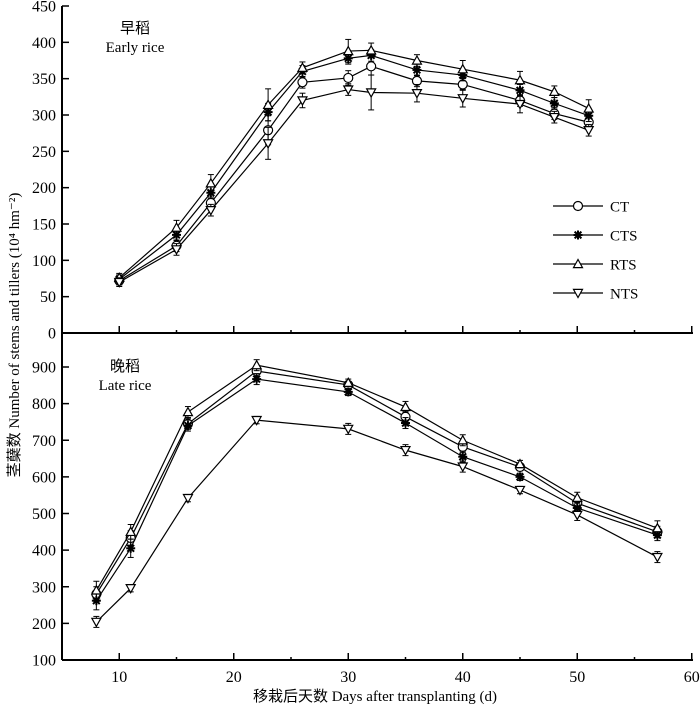 The width and height of the screenshot is (700, 710). I want to click on legend-entry-rts: RTS, so click(595, 266).